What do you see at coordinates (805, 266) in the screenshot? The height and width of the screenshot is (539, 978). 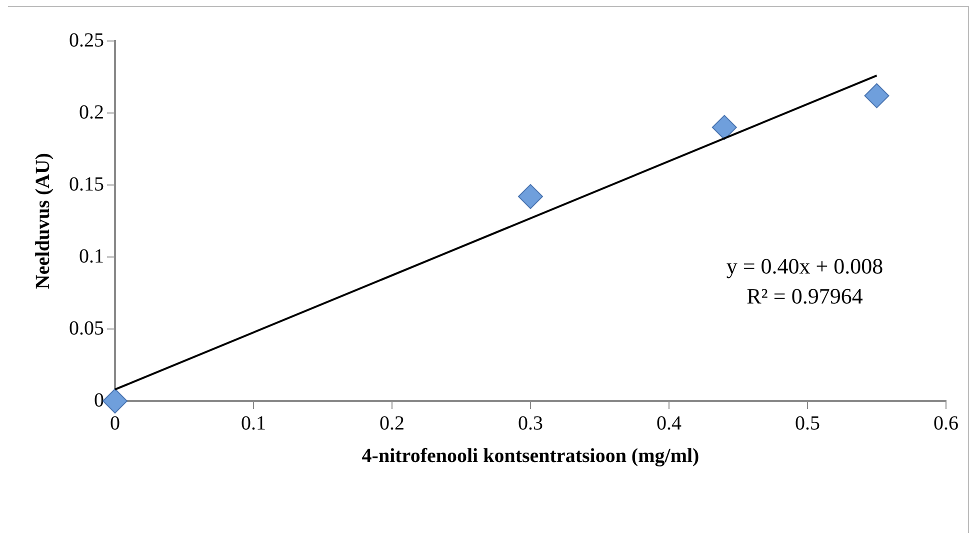 I see `annotation: y = 0.40x + 0.008` at bounding box center [805, 266].